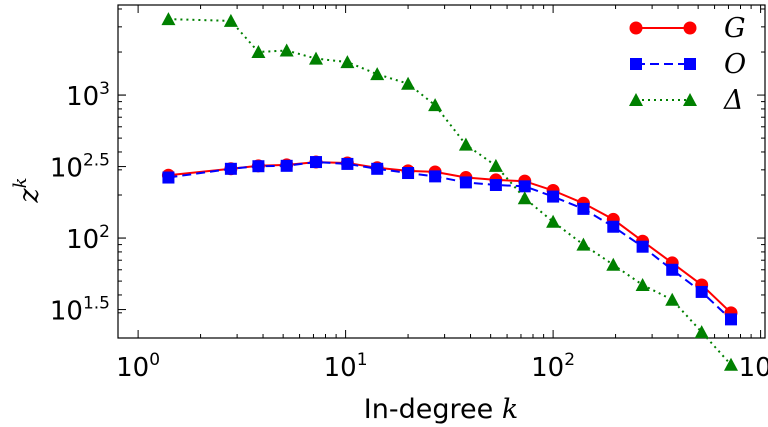 The height and width of the screenshot is (427, 768). I want to click on y-tick-exponent: 1.5, so click(96, 304).